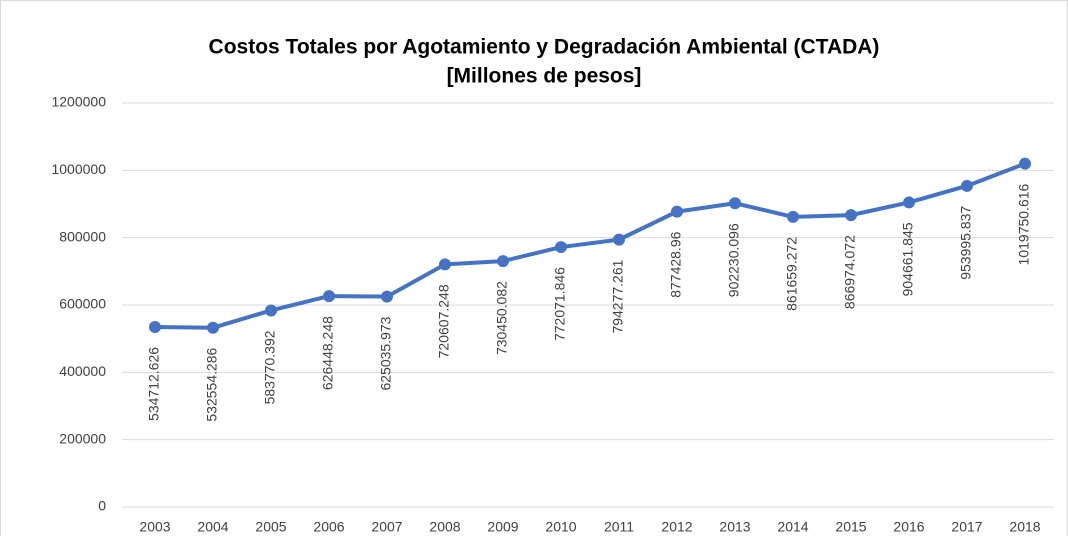 The image size is (1068, 536). I want to click on y-tick-label: 200000, so click(82, 438).